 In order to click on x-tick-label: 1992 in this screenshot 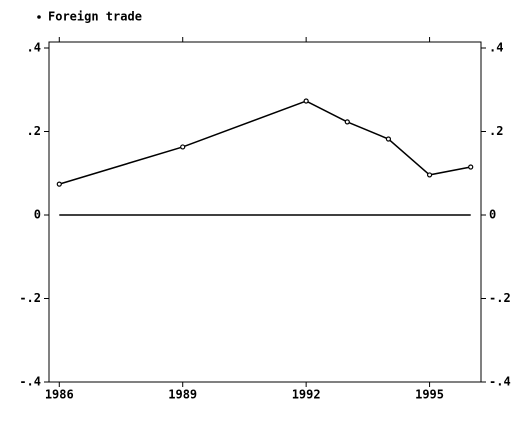, I will do `click(306, 395)`.